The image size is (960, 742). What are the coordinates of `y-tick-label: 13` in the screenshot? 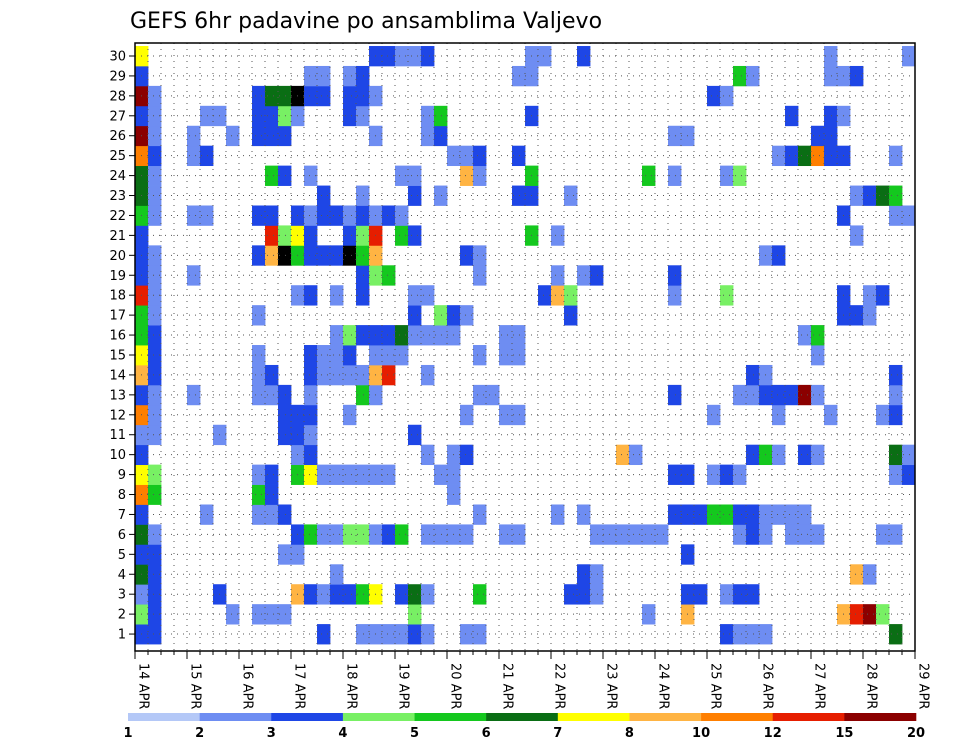 It's located at (117, 395).